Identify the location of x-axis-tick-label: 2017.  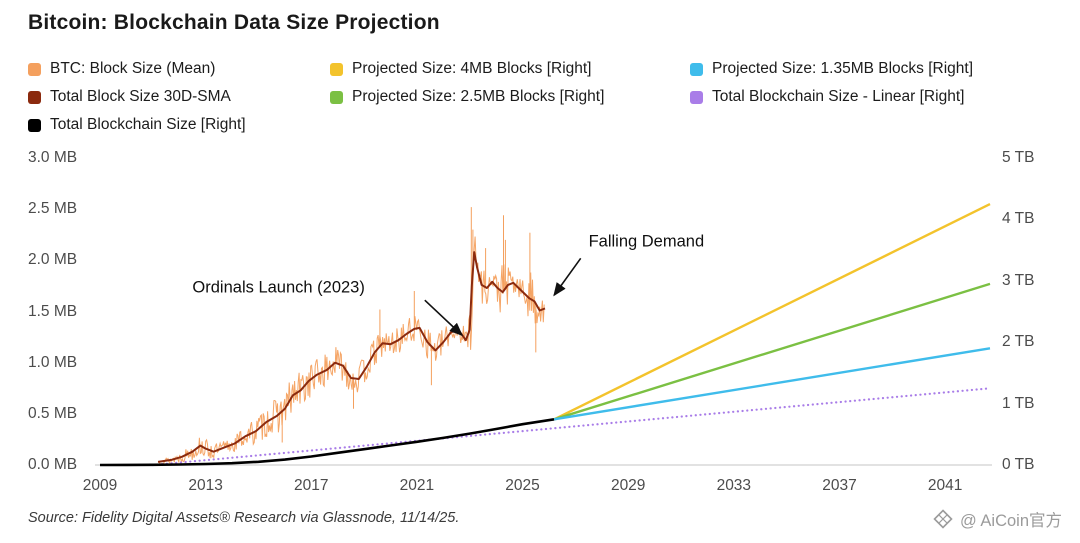
(311, 485).